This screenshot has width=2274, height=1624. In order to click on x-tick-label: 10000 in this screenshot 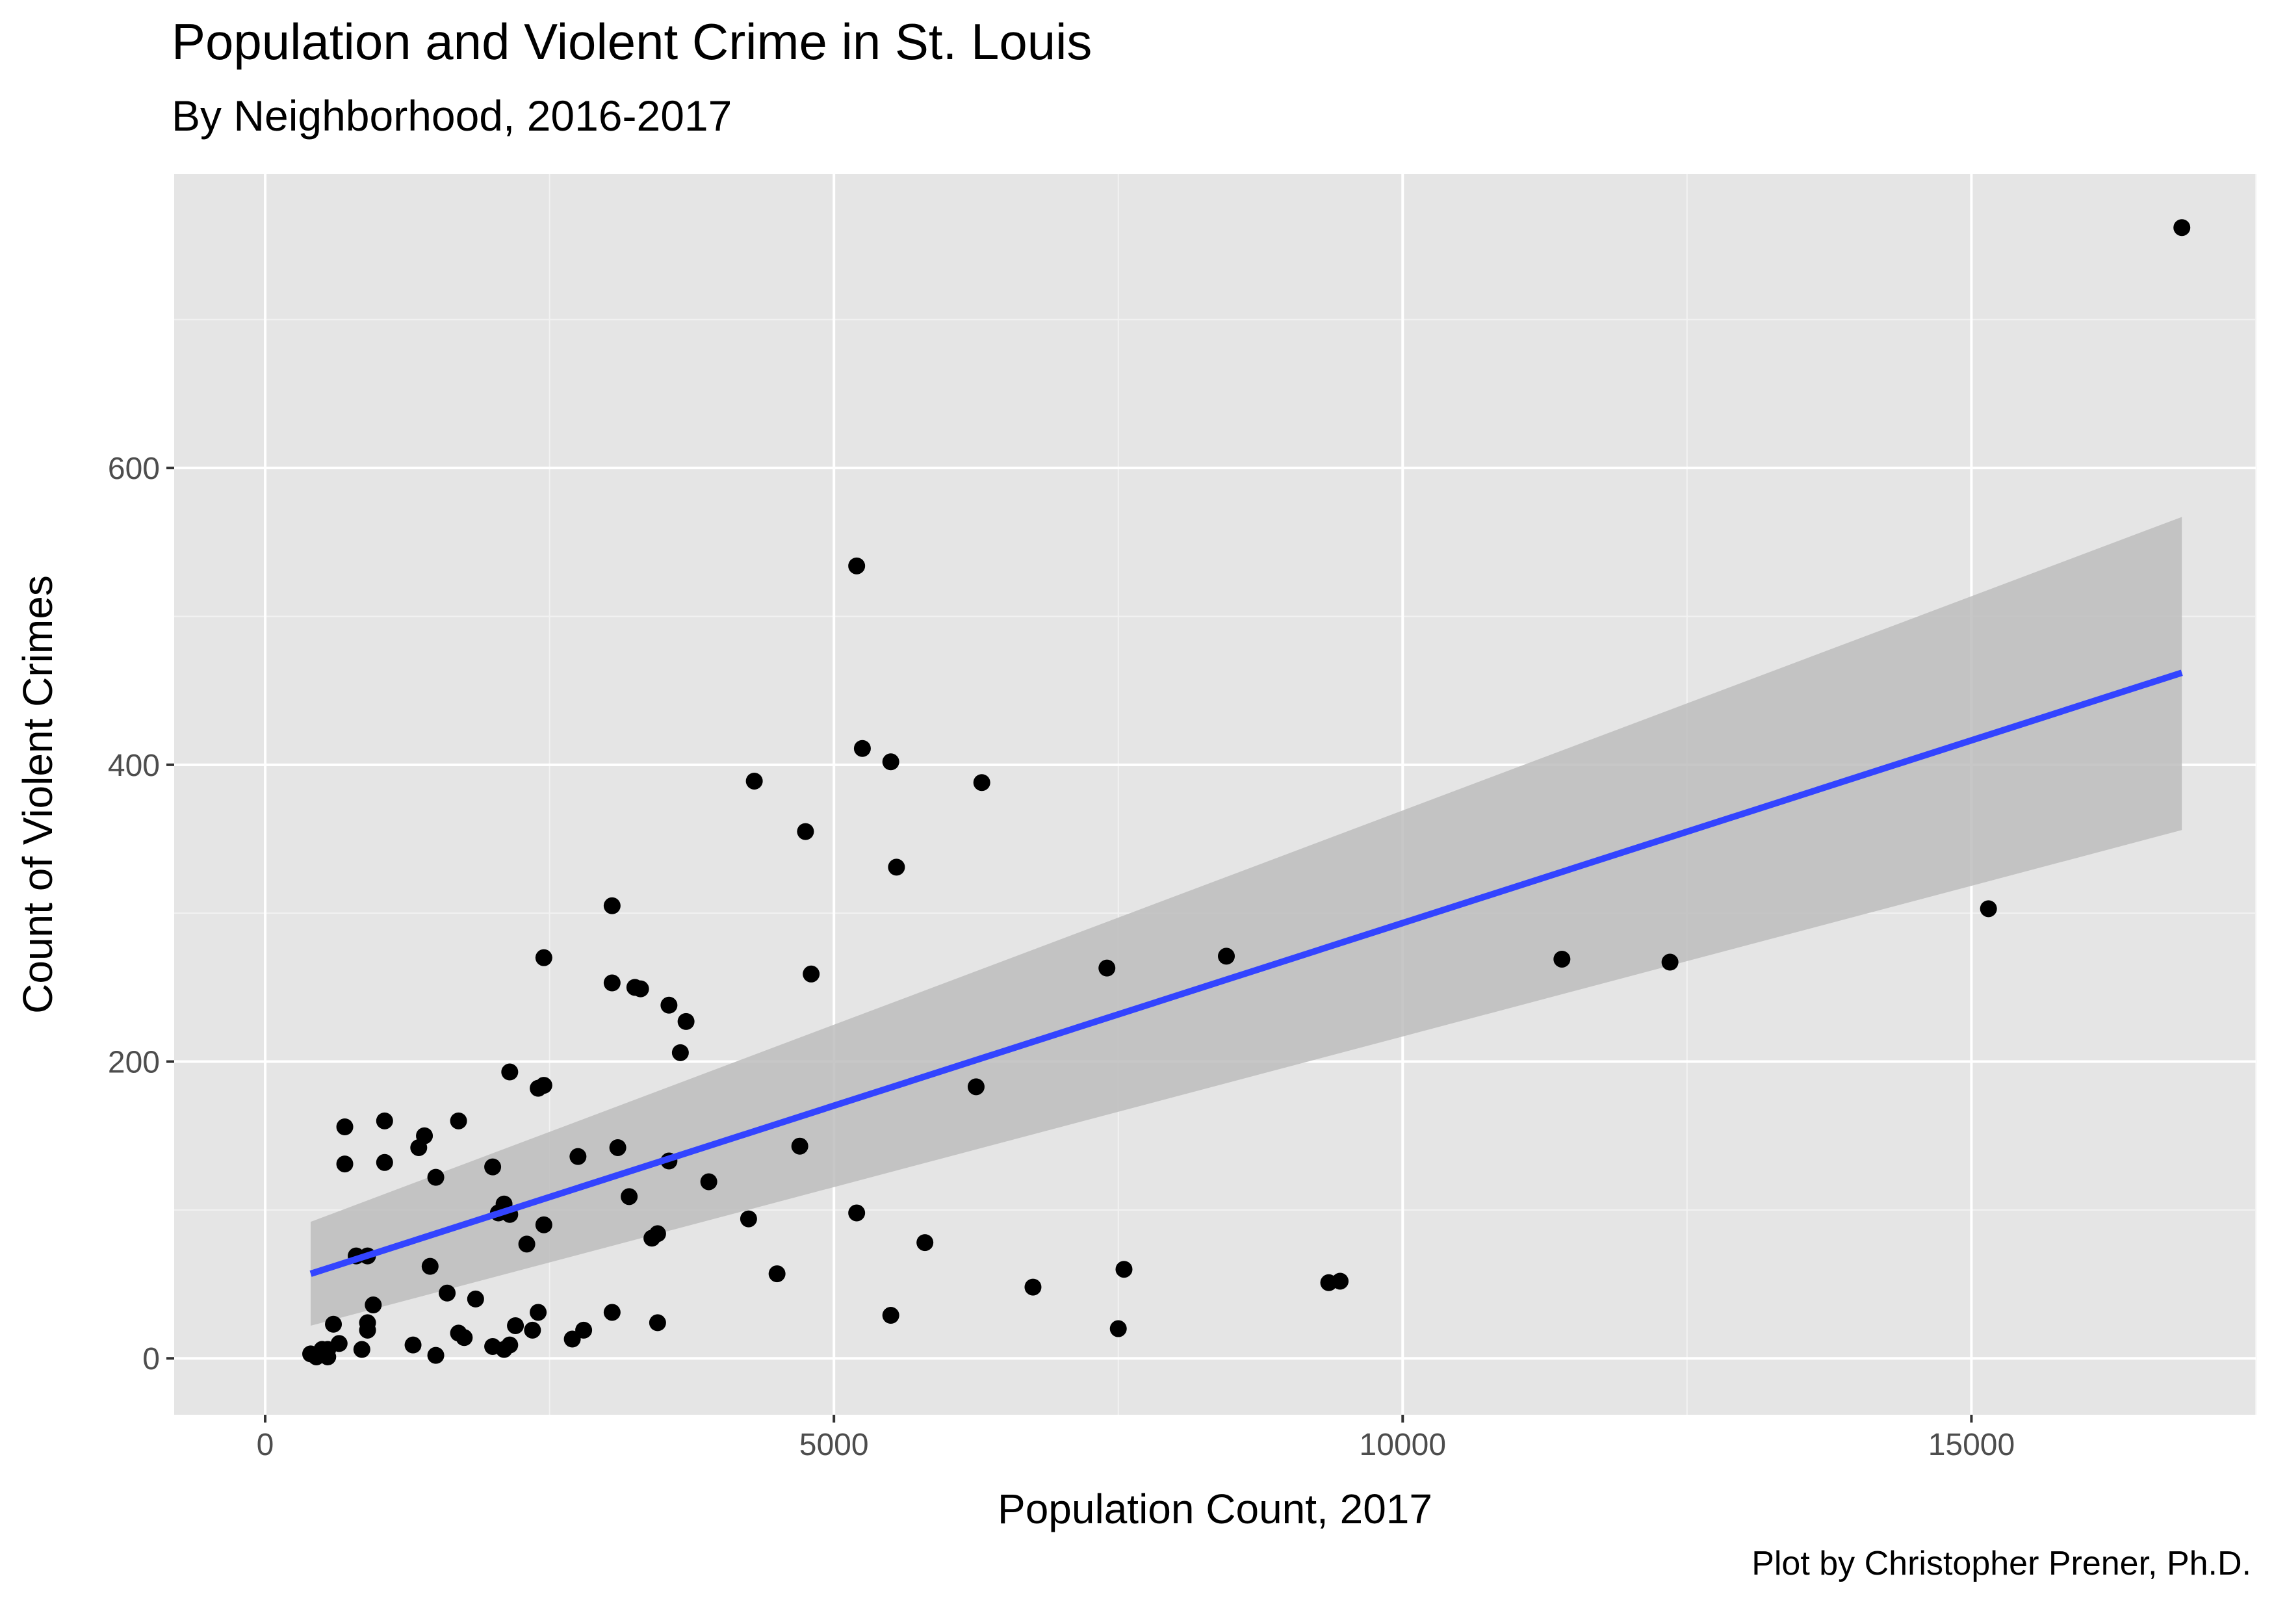, I will do `click(1403, 1445)`.